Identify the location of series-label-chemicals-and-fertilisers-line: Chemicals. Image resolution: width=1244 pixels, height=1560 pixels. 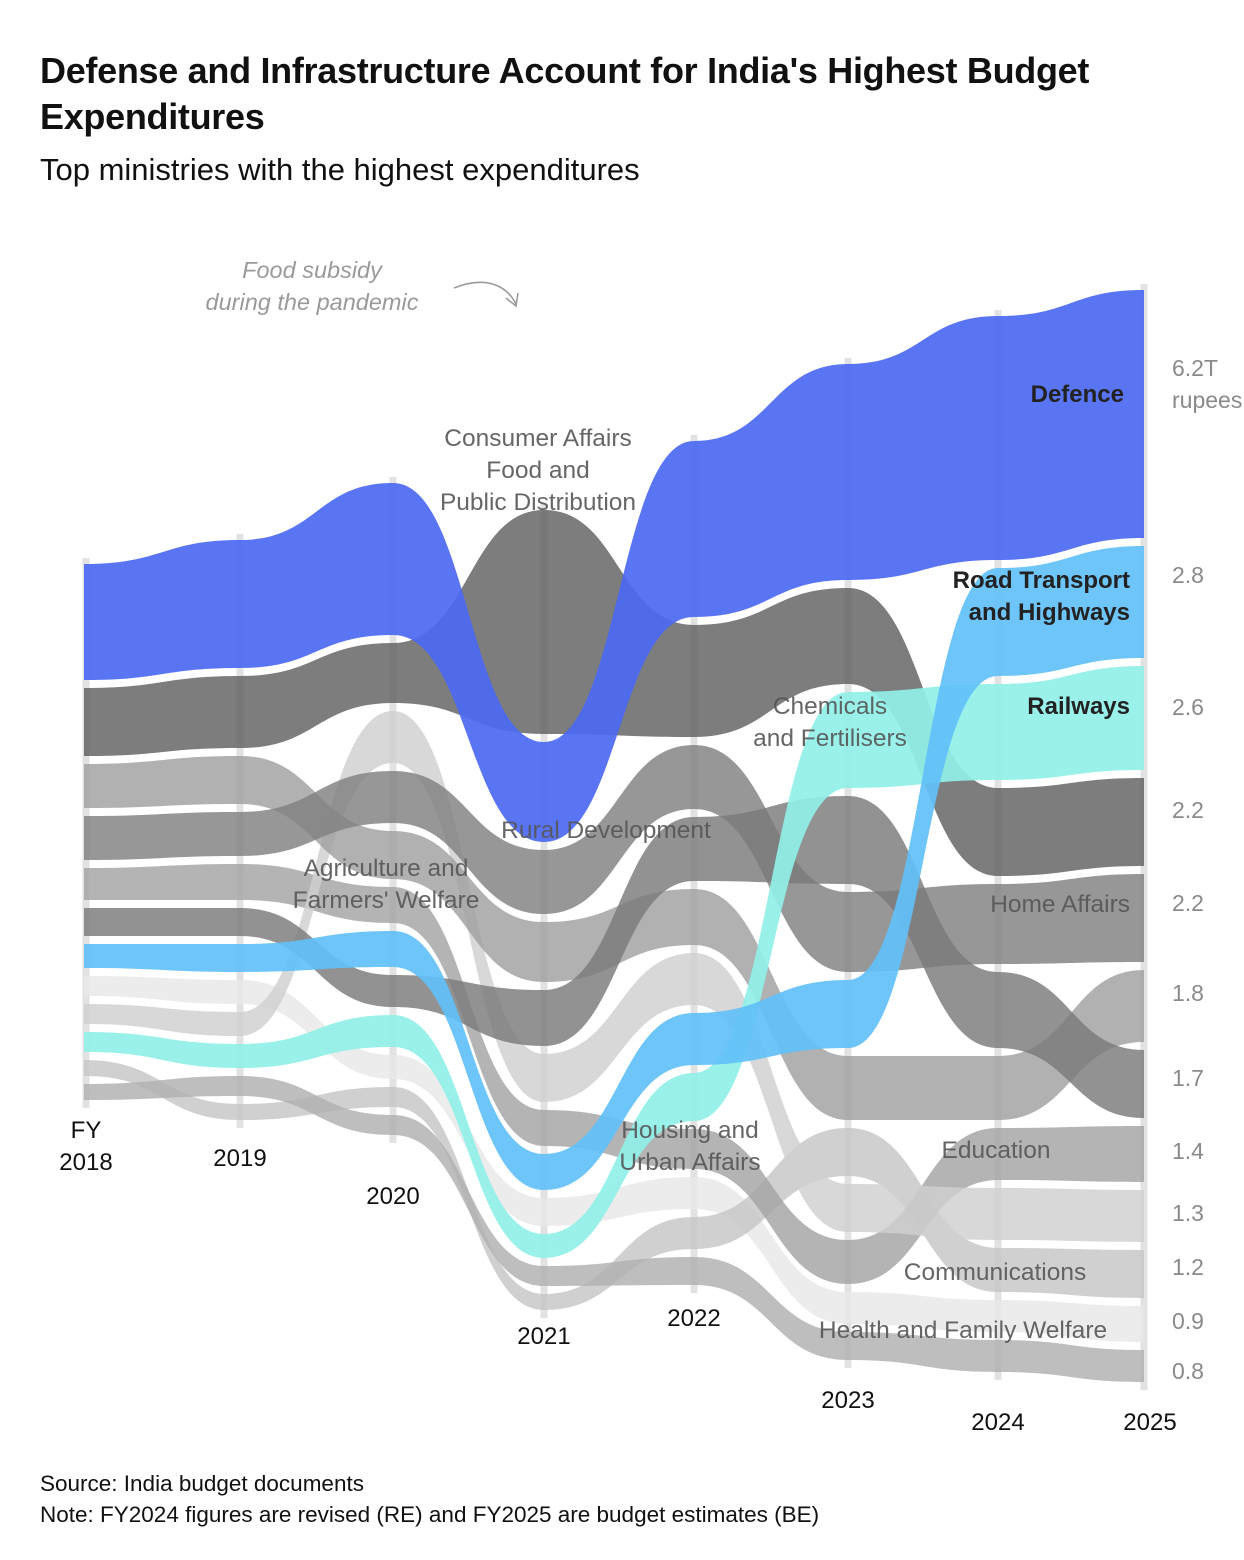
(830, 706).